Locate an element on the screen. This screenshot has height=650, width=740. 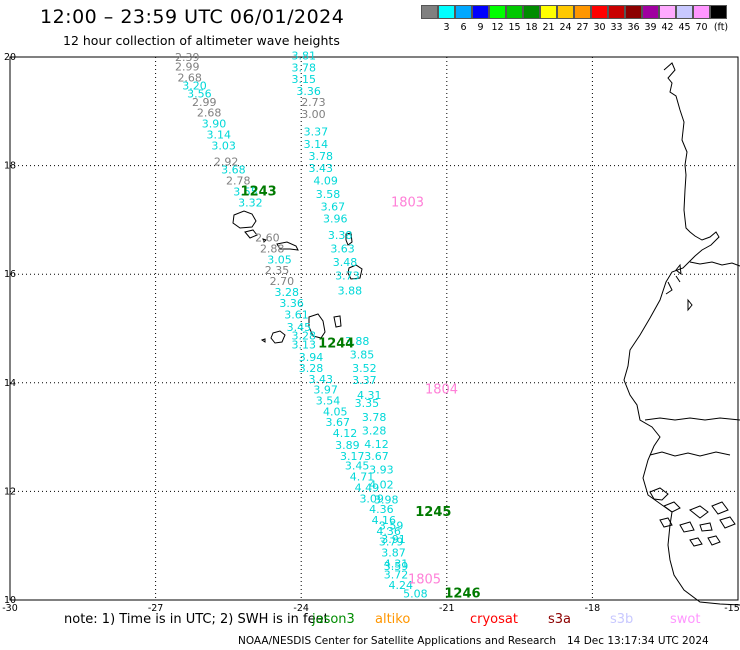
swh-value: 3.91 is located at coordinates (393, 539).